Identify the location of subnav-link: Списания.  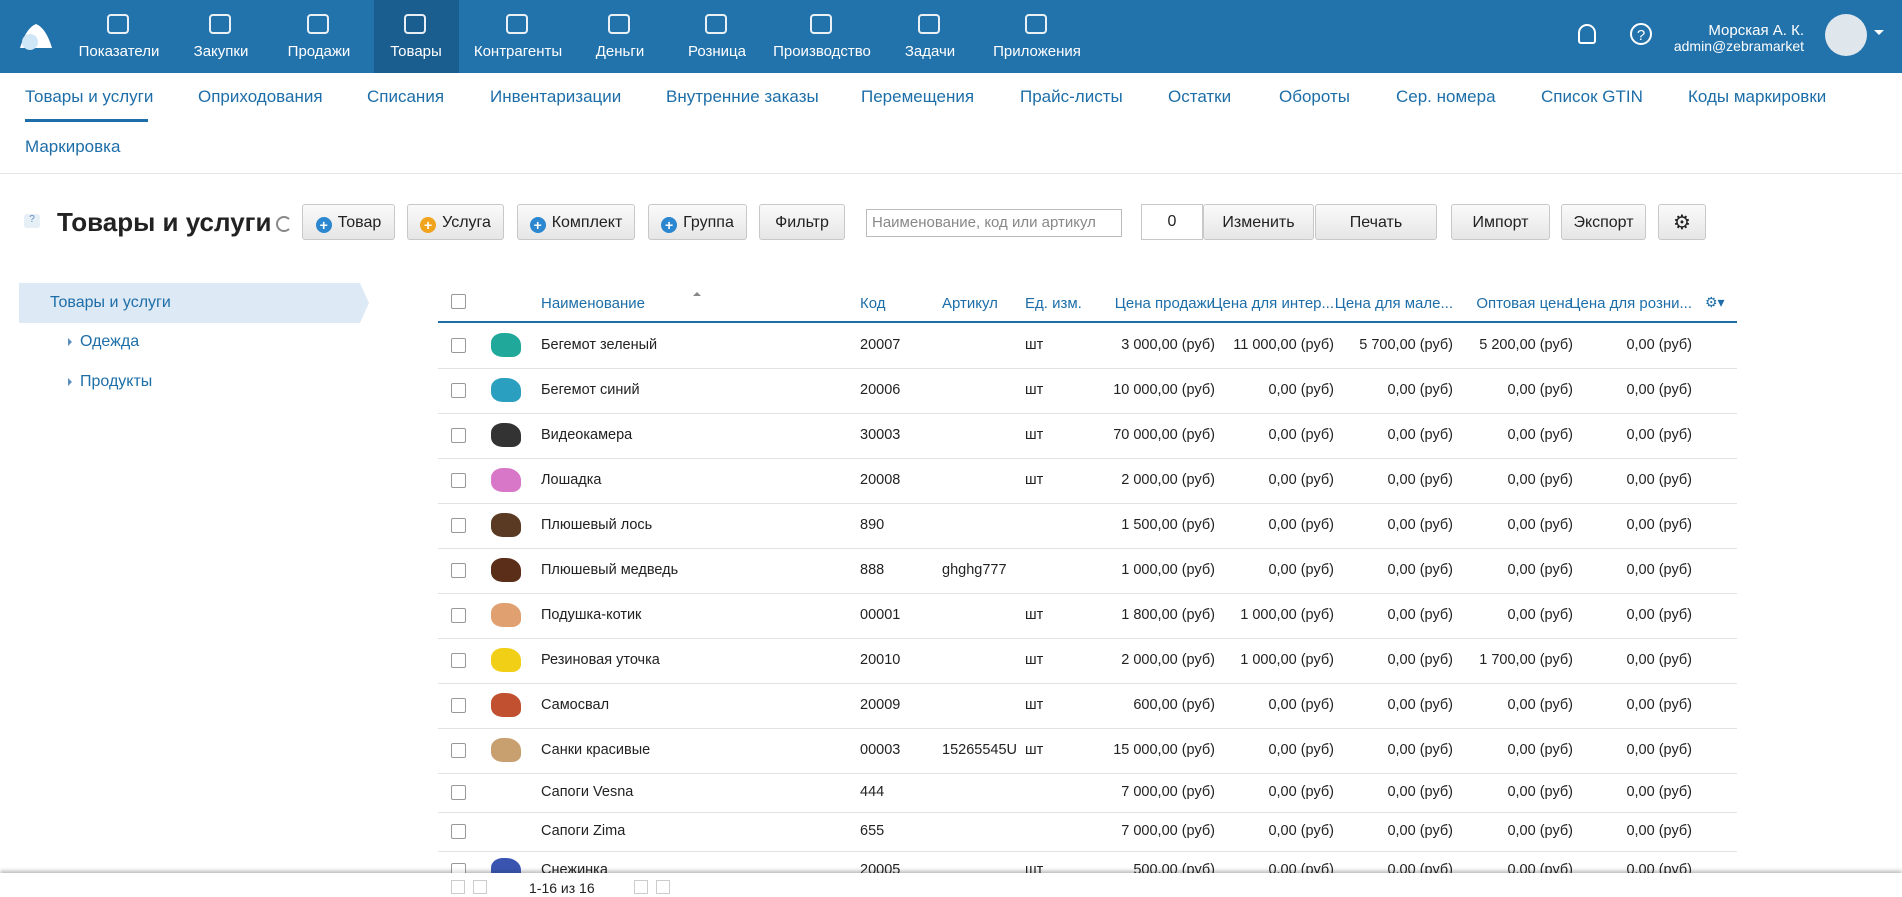
(405, 97).